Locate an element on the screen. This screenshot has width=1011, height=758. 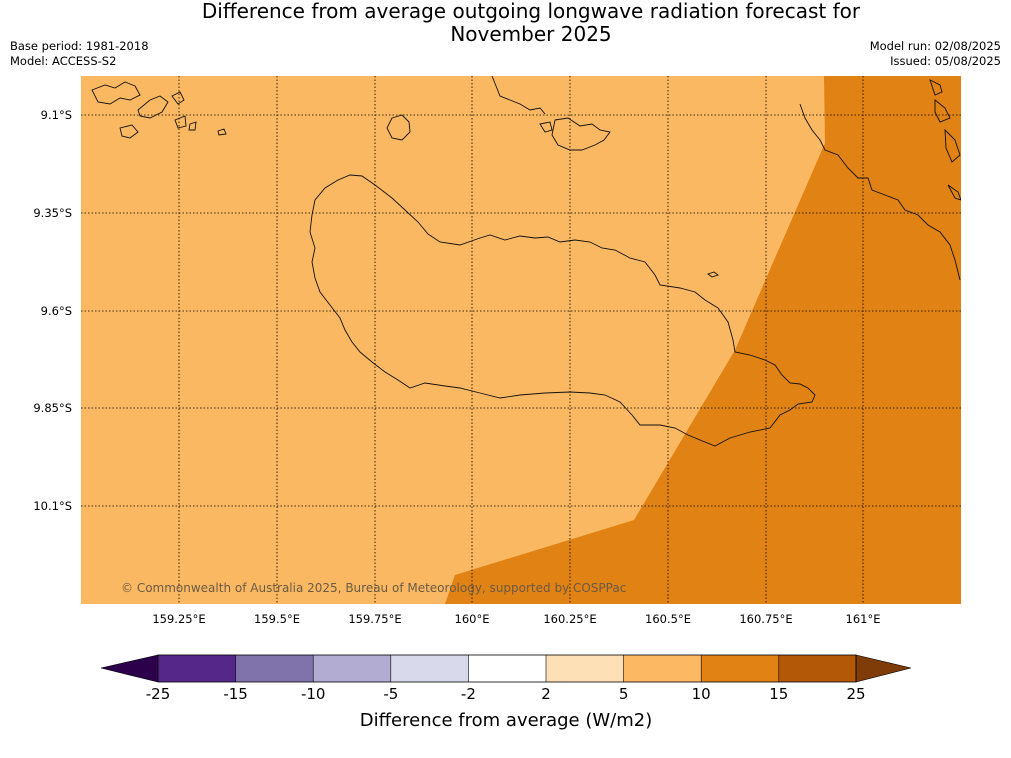
lon-label: 160.75°E is located at coordinates (765, 619).